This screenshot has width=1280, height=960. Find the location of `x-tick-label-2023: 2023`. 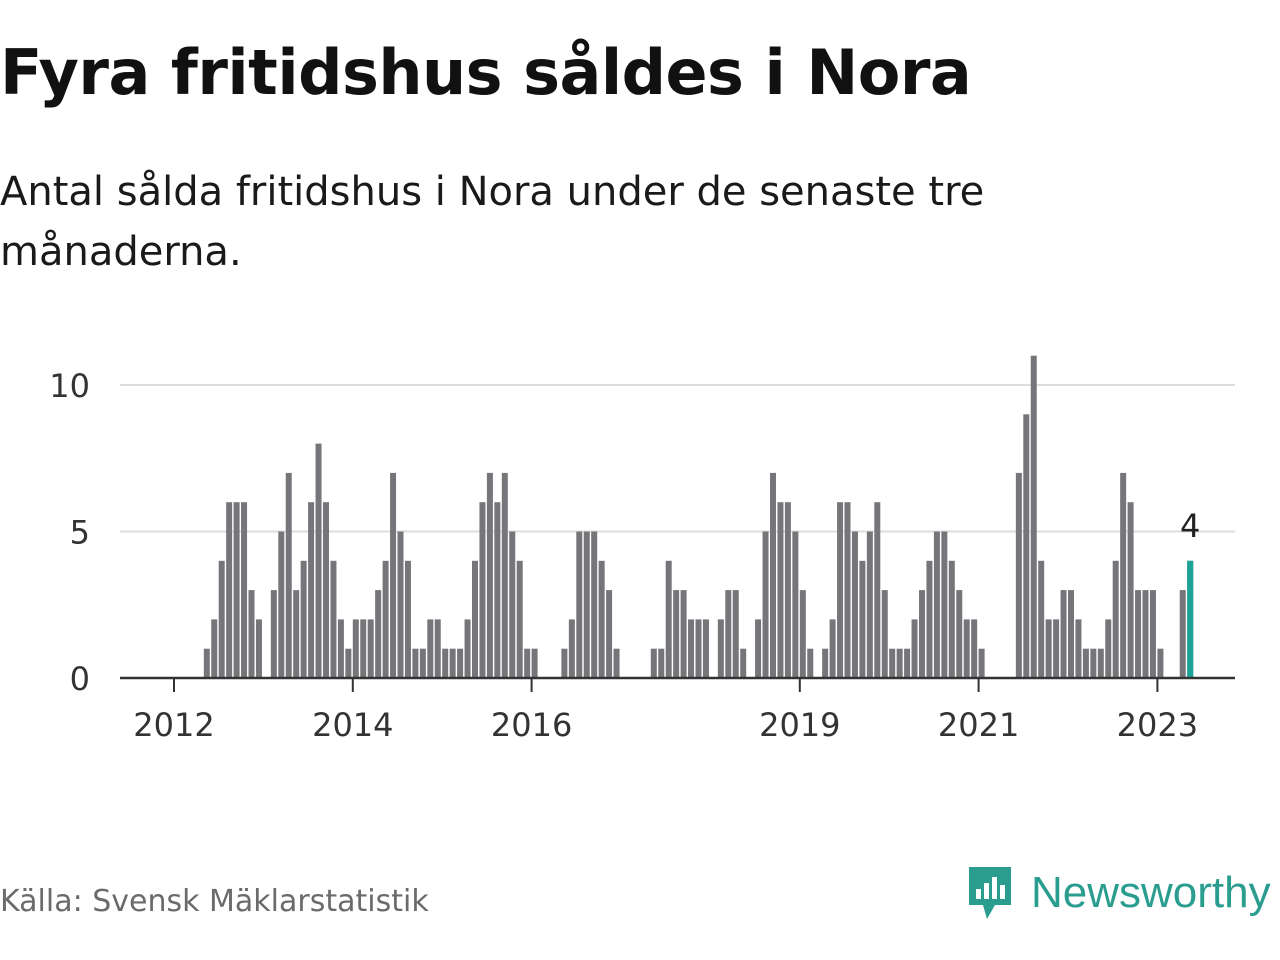

x-tick-label-2023: 2023 is located at coordinates (1157, 725).